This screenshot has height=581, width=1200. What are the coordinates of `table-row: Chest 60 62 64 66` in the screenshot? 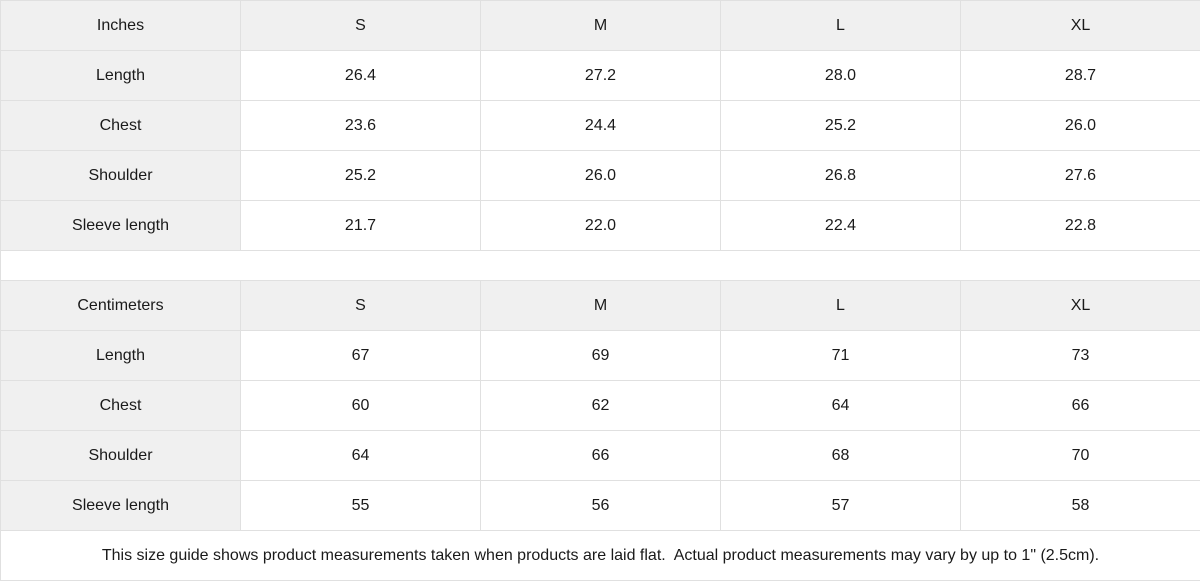 It's located at (600, 406).